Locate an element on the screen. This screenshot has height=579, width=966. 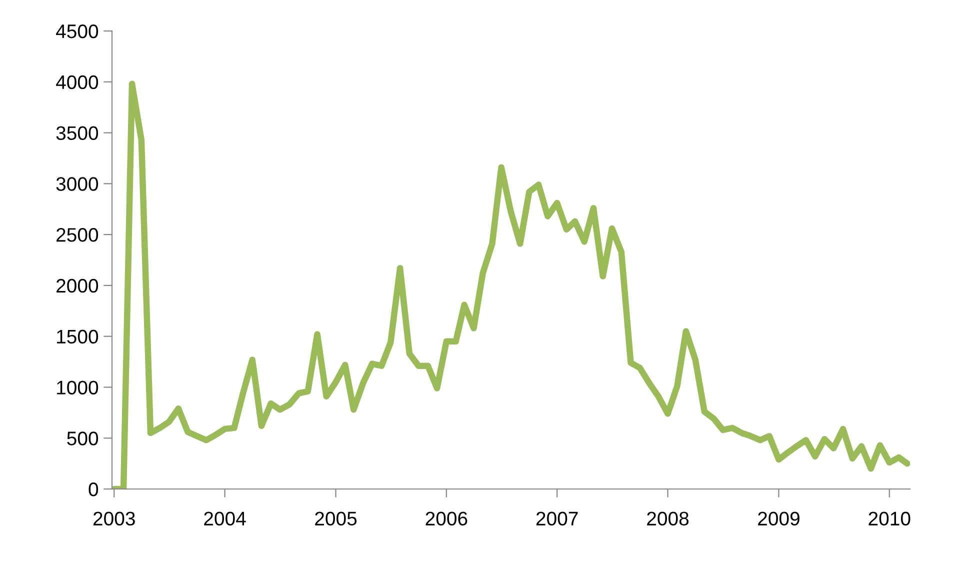
x-tick-label: 2008 is located at coordinates (668, 519).